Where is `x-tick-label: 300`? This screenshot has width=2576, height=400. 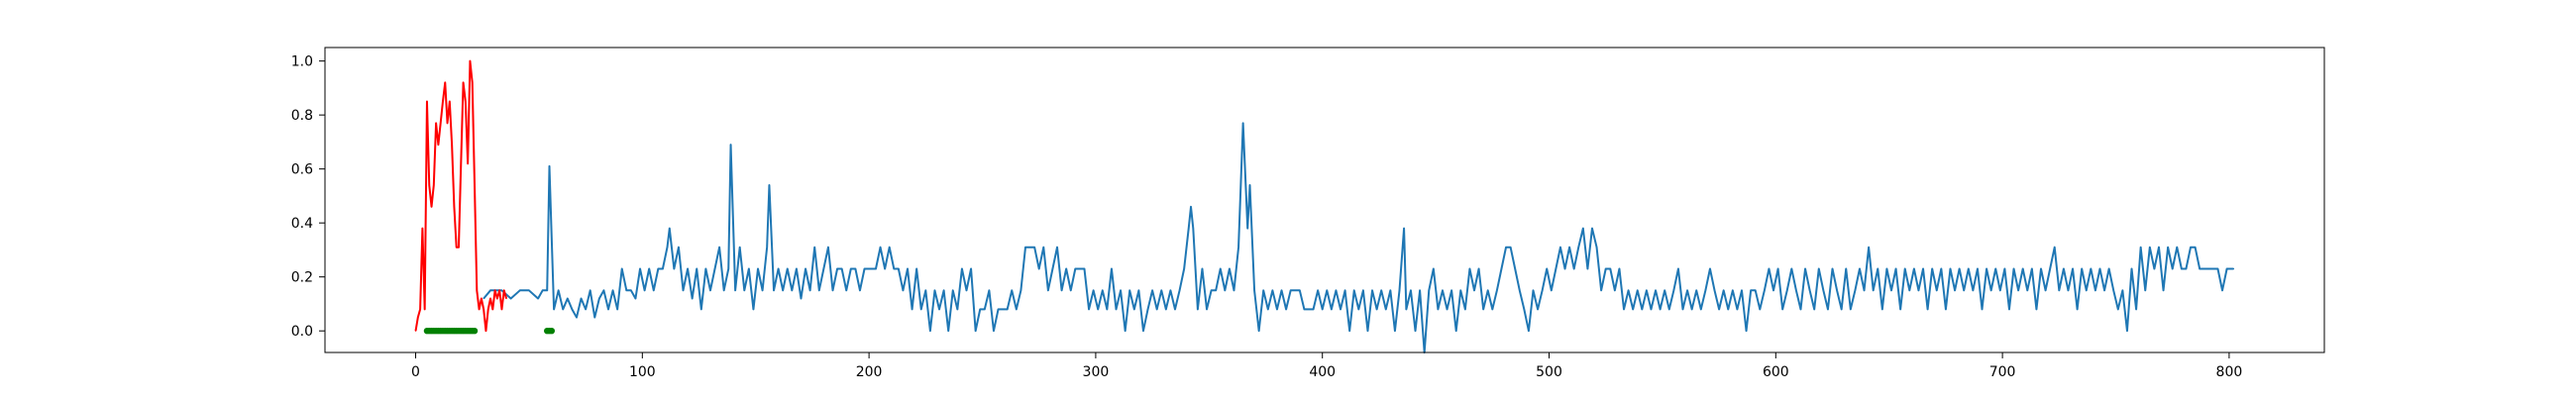 x-tick-label: 300 is located at coordinates (1096, 372).